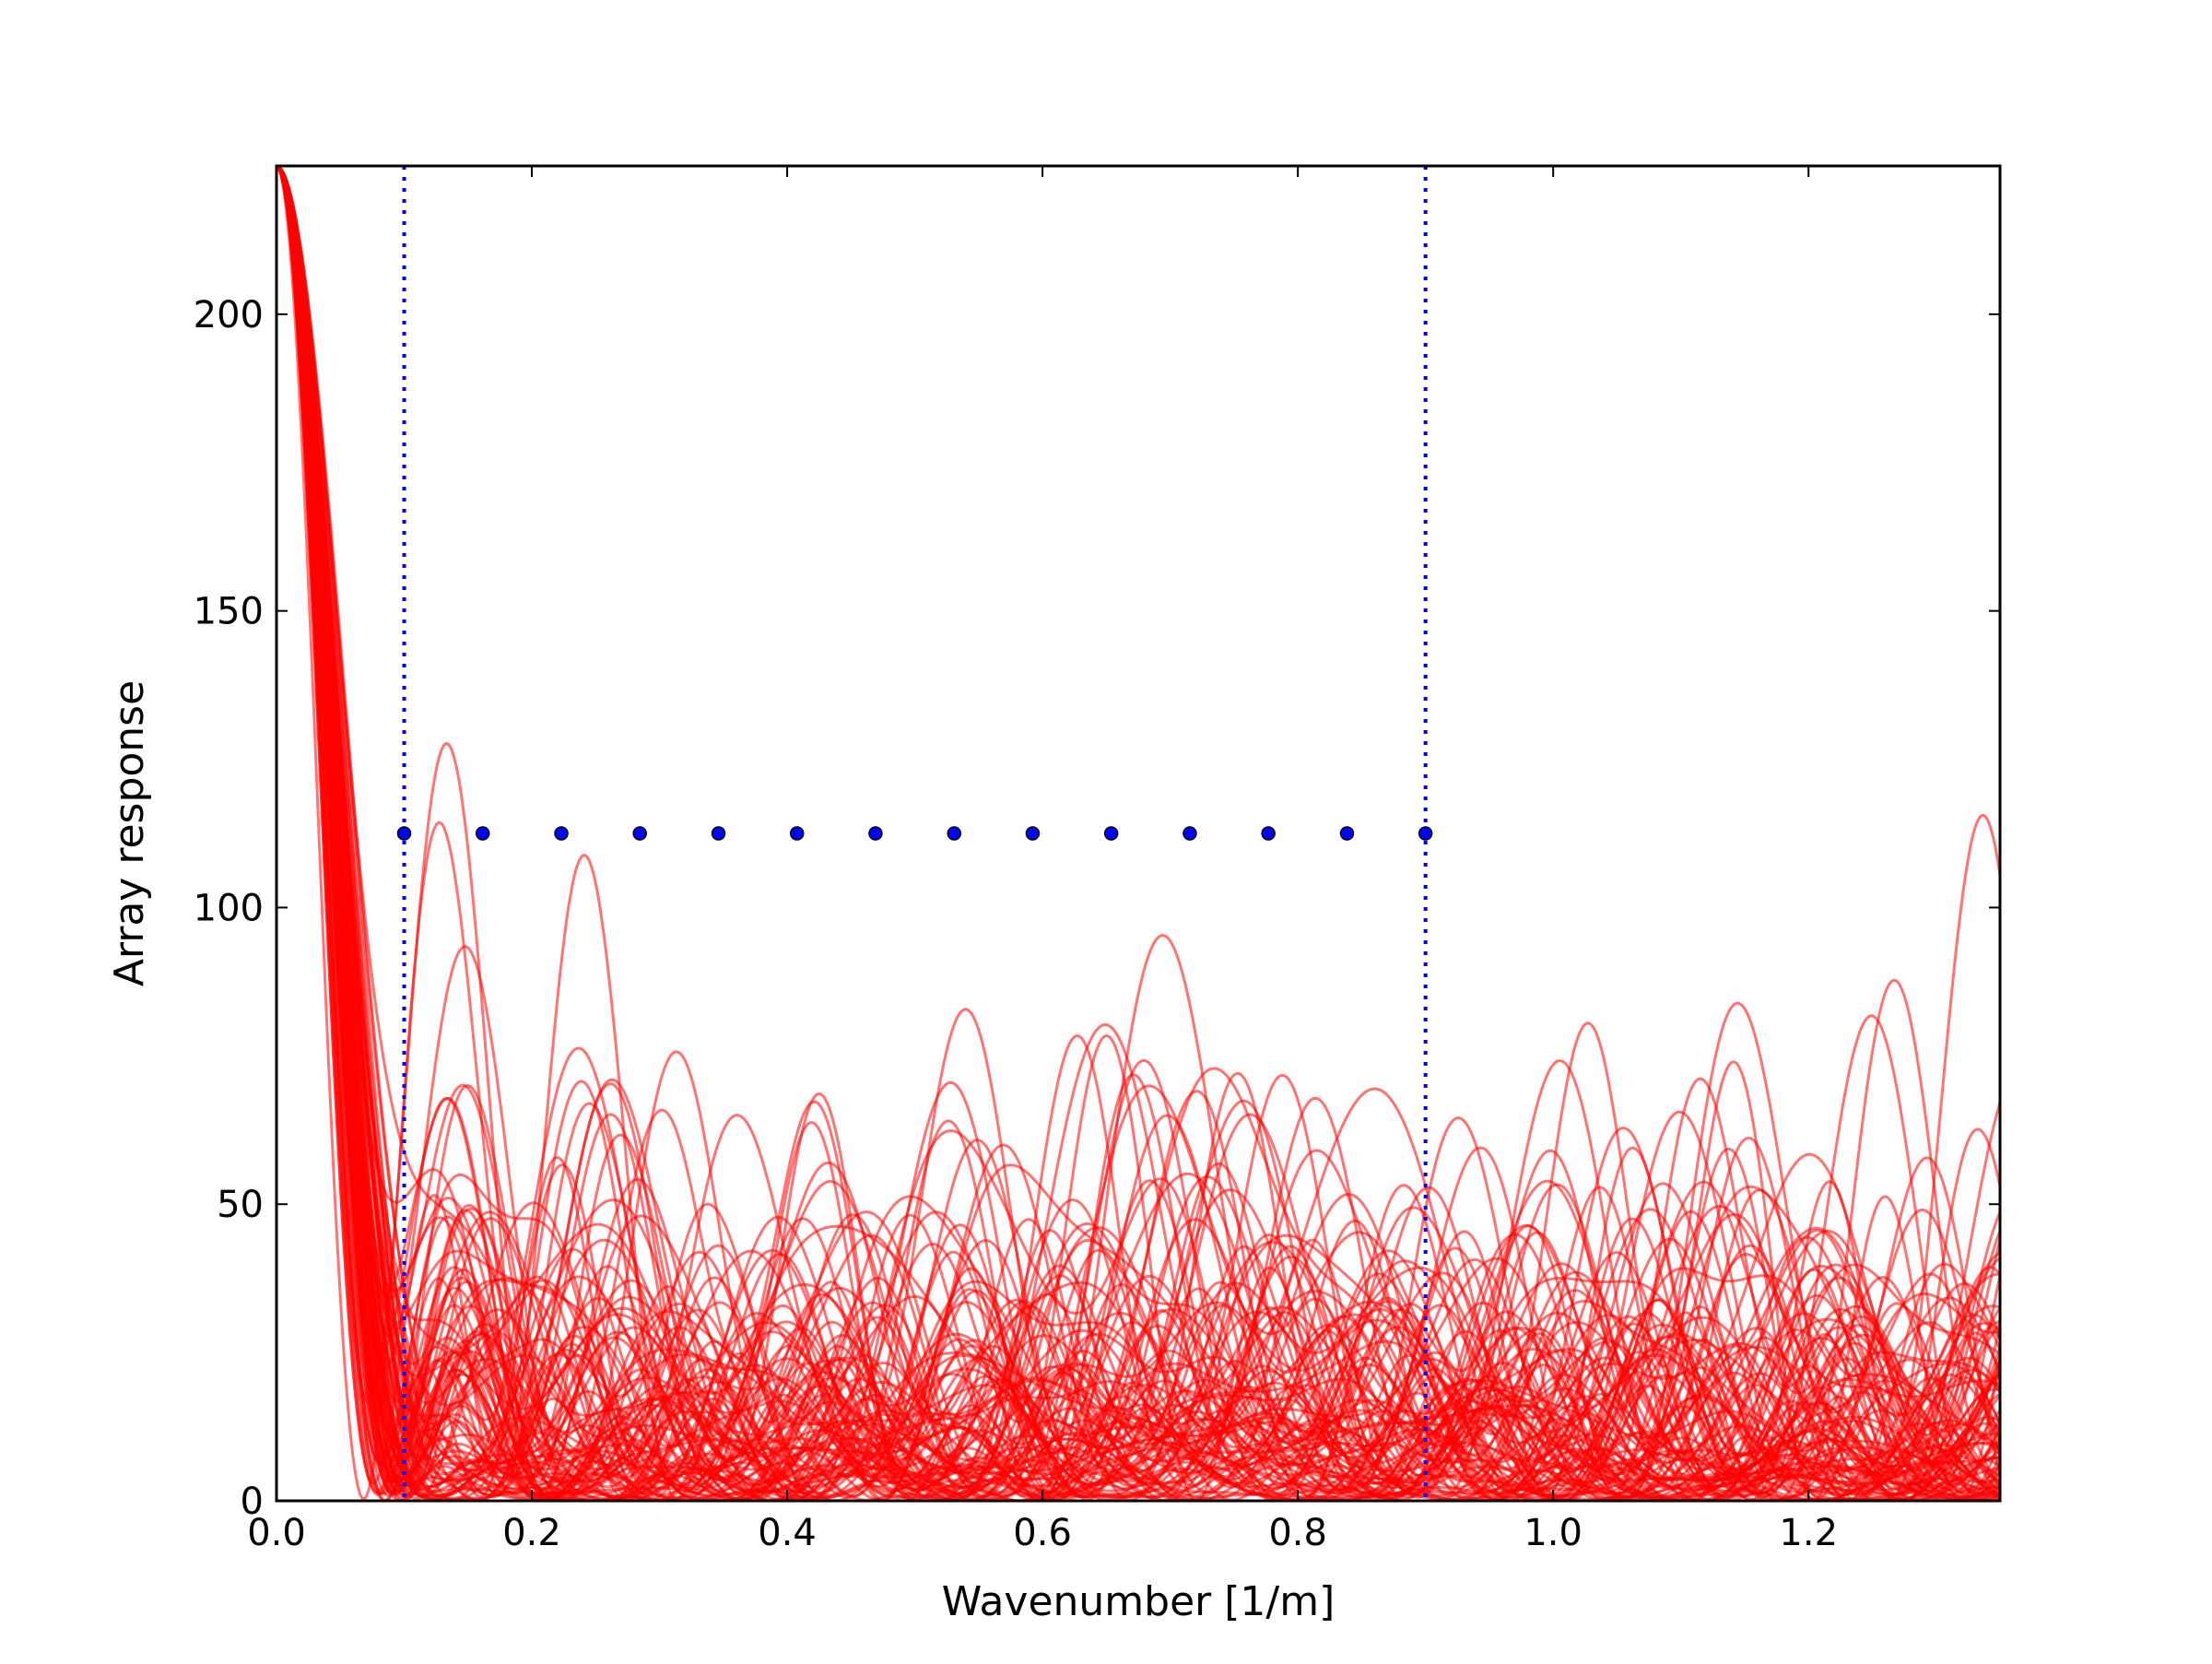  I want to click on x-tick-label: 0.8, so click(1297, 1533).